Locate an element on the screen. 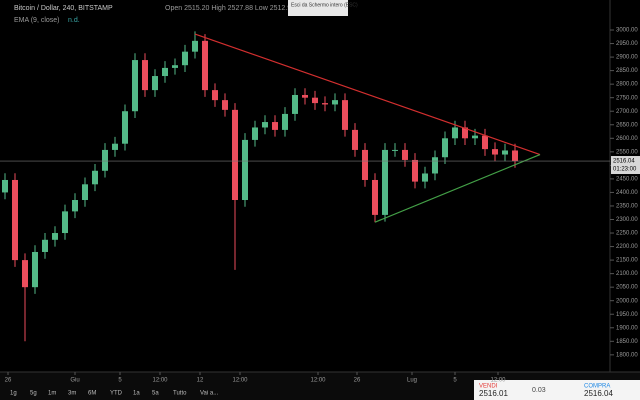 The height and width of the screenshot is (400, 640). last-time: 01:23:00 is located at coordinates (625, 170).